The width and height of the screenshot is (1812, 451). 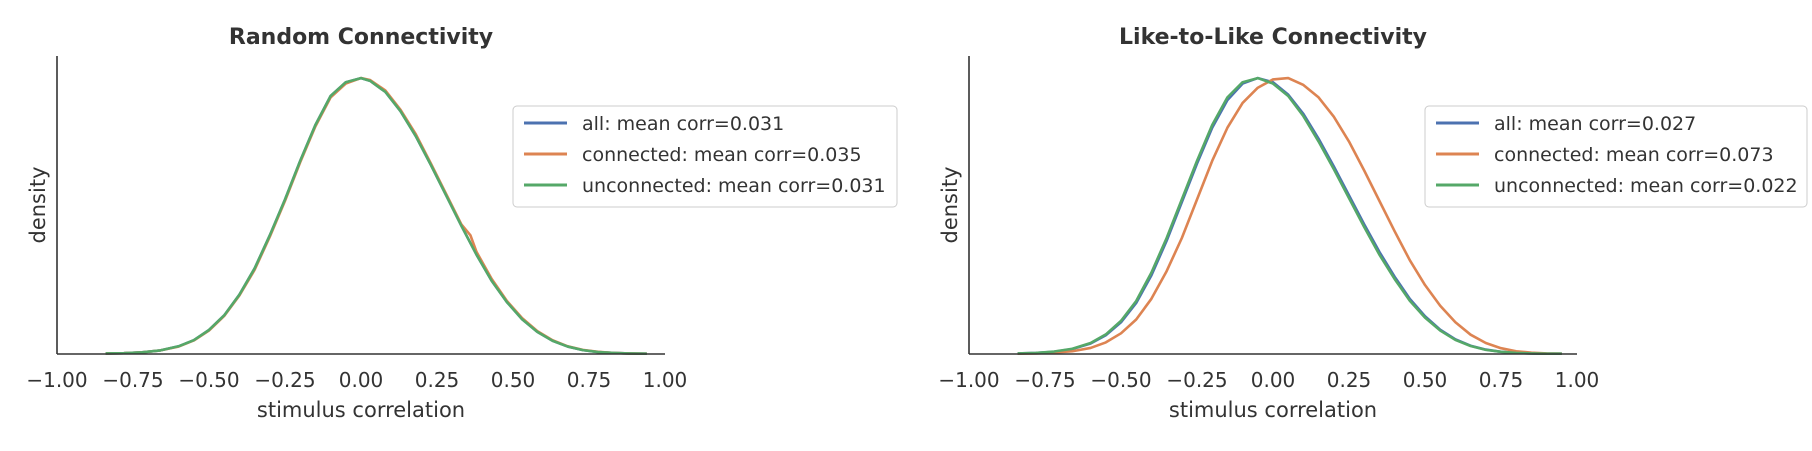 I want to click on legend-entry: connected: mean corr=0.035, so click(x=722, y=155).